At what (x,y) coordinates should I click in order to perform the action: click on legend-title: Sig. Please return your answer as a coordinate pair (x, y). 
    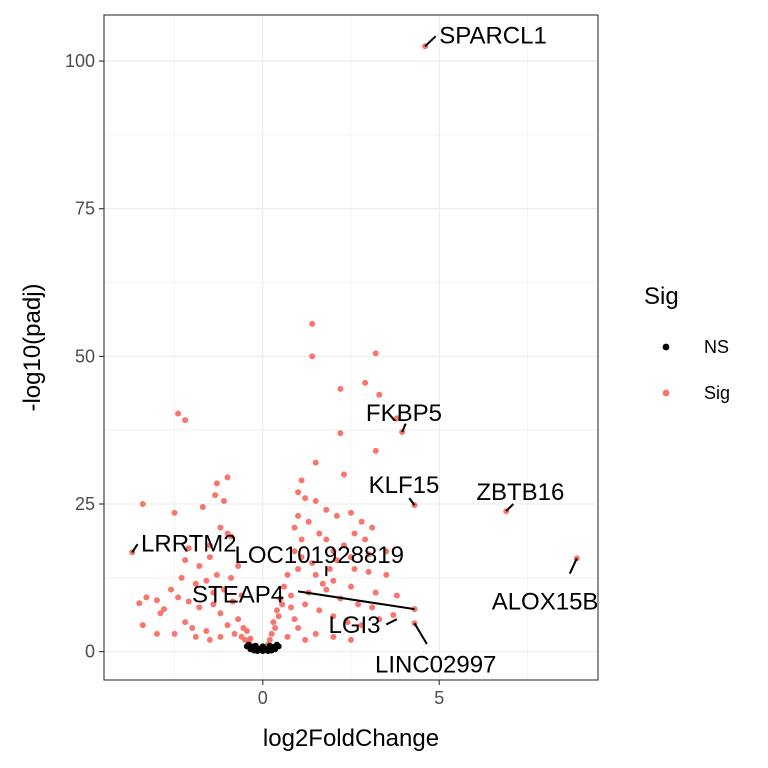
    Looking at the image, I should click on (661, 296).